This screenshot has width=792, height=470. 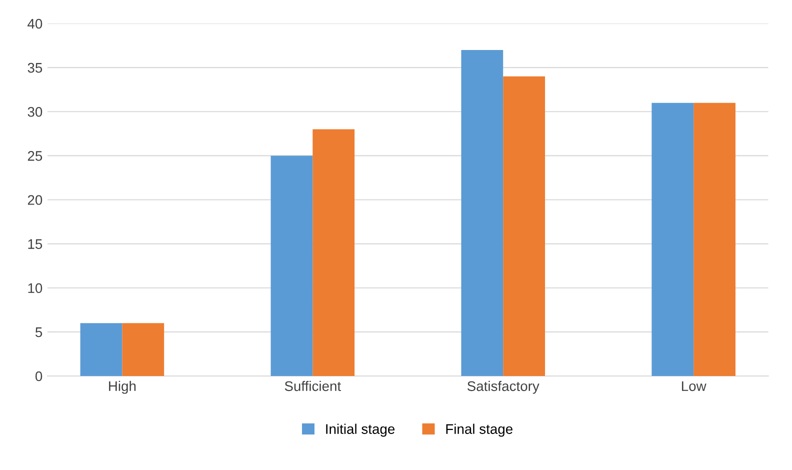 What do you see at coordinates (694, 386) in the screenshot?
I see `x-tick-label: Low` at bounding box center [694, 386].